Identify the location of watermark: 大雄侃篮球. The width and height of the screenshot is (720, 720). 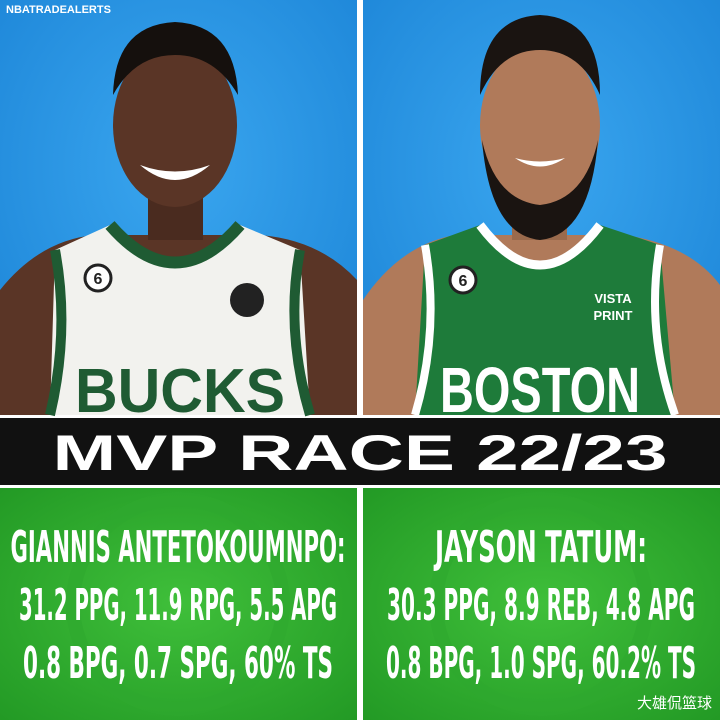
(674, 703).